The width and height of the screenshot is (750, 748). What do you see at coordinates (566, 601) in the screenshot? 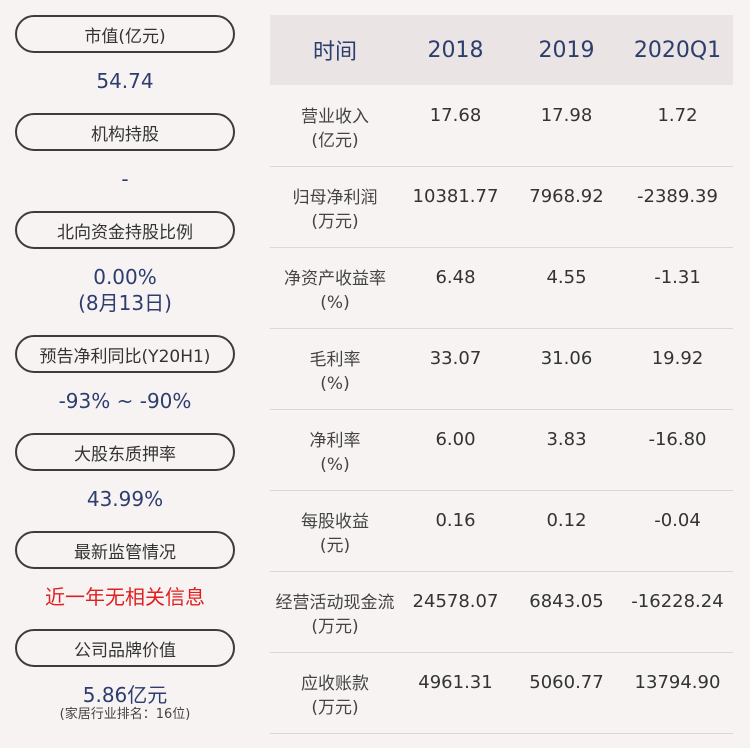
I see `cell-2019: 6843.05` at bounding box center [566, 601].